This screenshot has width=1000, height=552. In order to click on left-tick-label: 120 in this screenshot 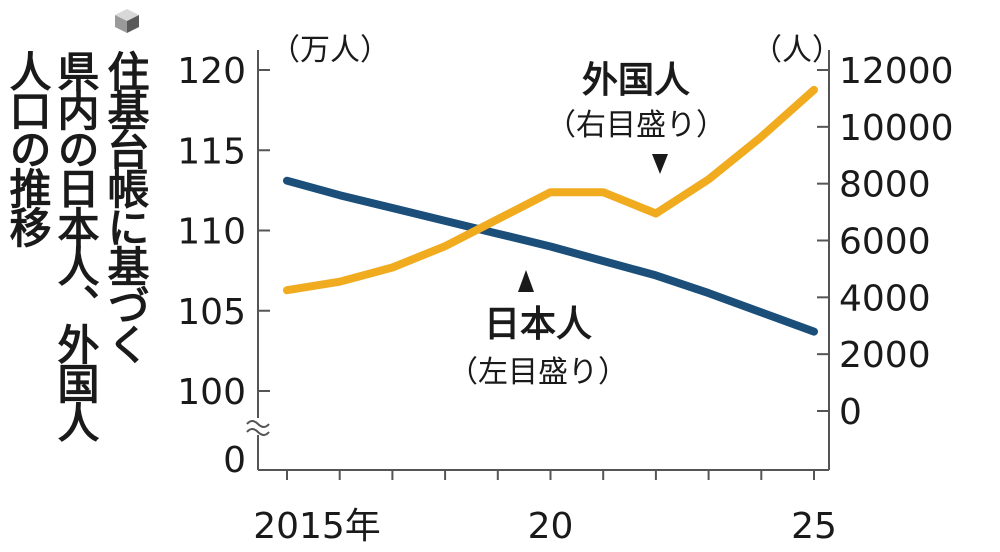, I will do `click(211, 71)`.